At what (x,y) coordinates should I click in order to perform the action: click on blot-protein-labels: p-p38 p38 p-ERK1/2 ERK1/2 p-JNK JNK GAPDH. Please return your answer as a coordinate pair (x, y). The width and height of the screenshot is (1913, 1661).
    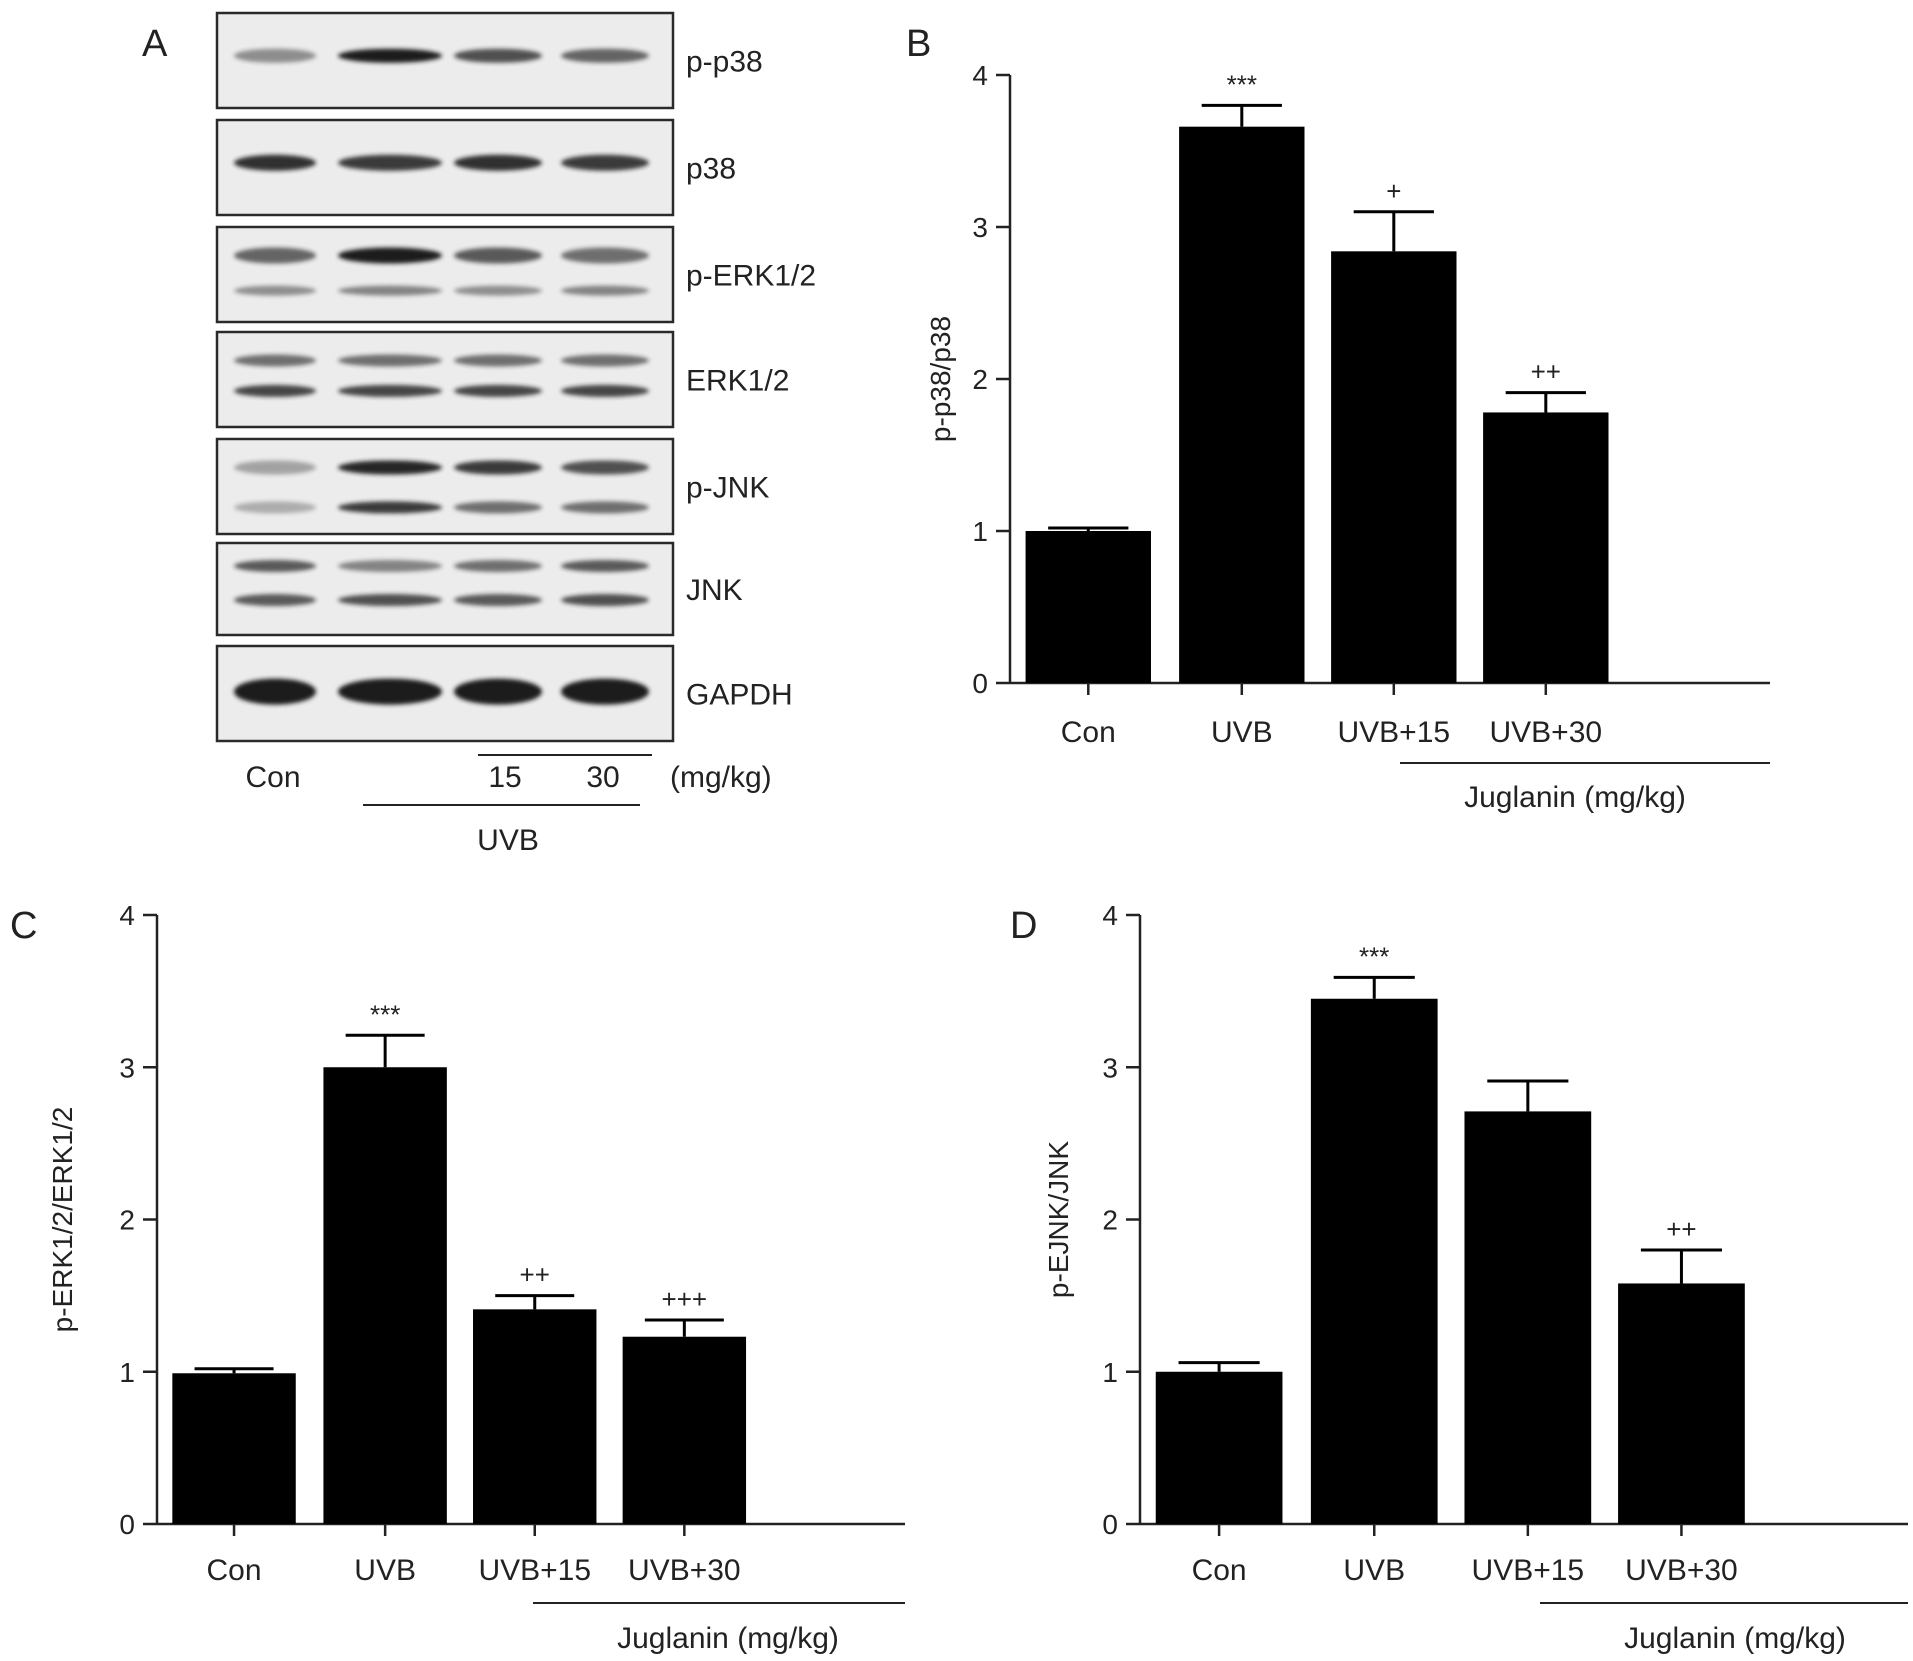
    Looking at the image, I should click on (751, 379).